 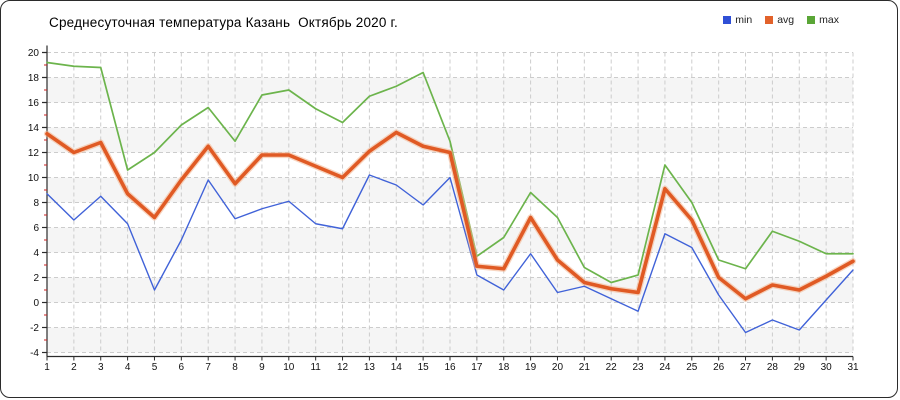 What do you see at coordinates (101, 367) in the screenshot?
I see `svg-text: 3` at bounding box center [101, 367].